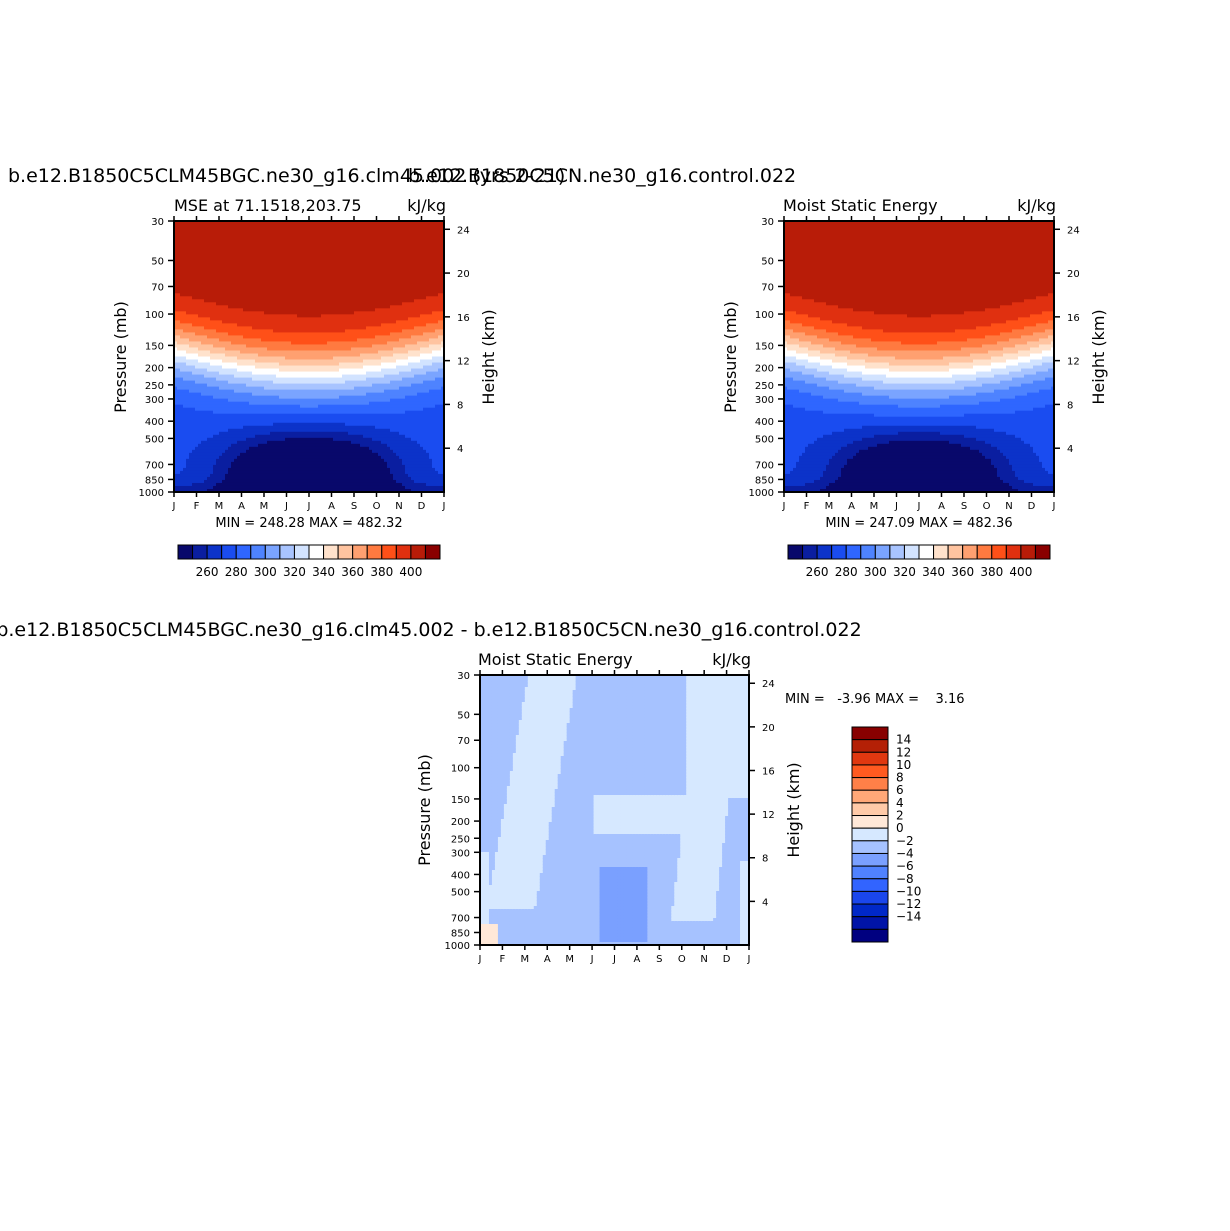 The width and height of the screenshot is (1230, 1231). Describe the element at coordinates (426, 205) in the screenshot. I see `panel-units: kJ/kg` at that location.